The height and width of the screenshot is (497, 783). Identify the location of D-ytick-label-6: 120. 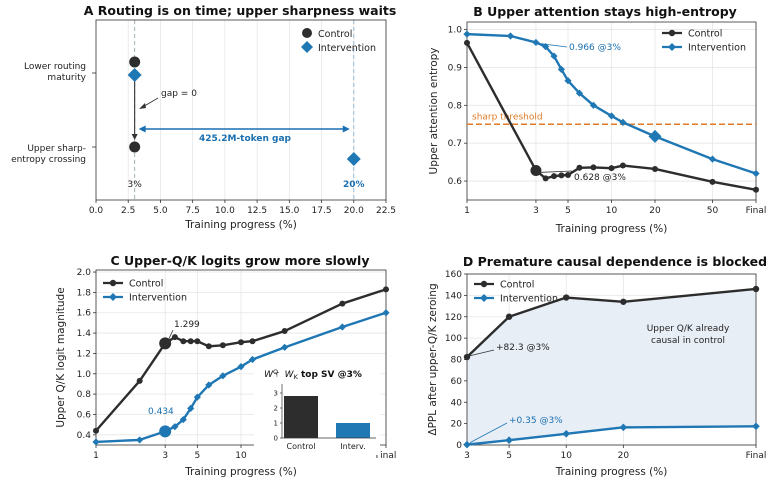
(453, 318).